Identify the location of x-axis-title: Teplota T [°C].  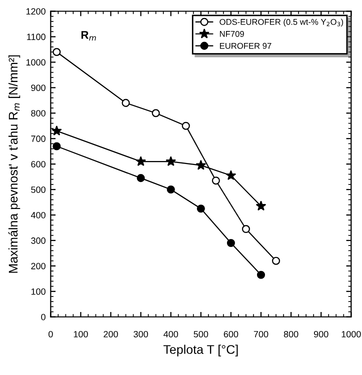
(200, 350).